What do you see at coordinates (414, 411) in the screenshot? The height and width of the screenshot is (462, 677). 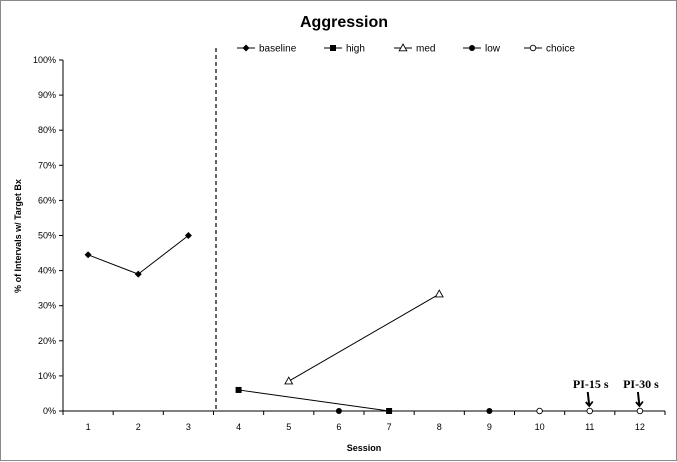 I see `series-low` at bounding box center [414, 411].